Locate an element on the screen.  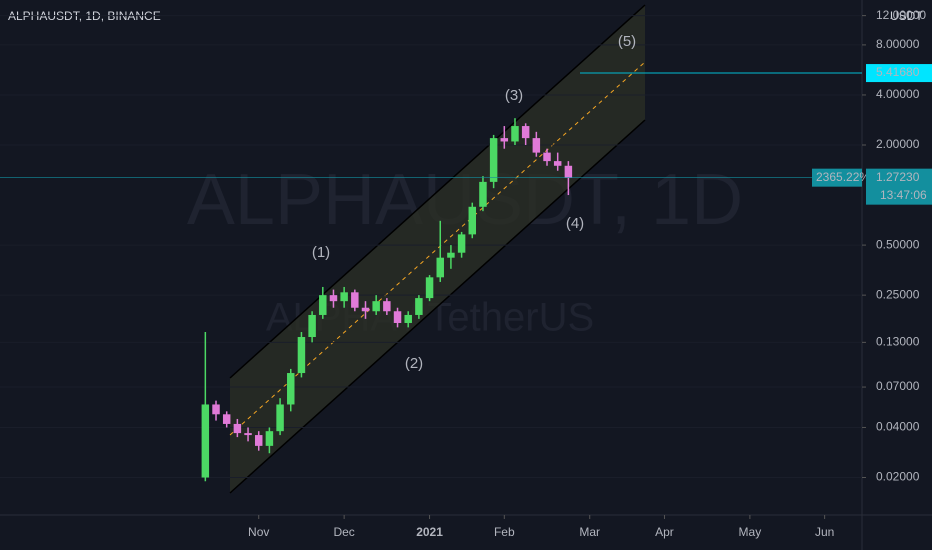
current-label: 1.27230 is located at coordinates (898, 177).